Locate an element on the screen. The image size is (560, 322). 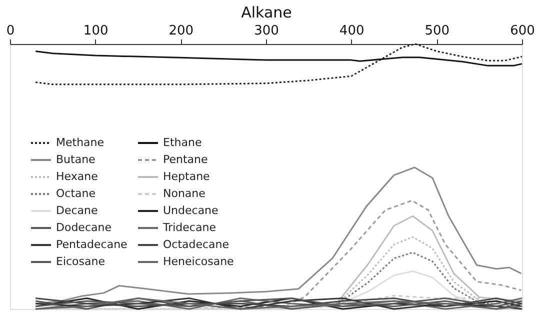
x-tick-label: 400 is located at coordinates (351, 31).